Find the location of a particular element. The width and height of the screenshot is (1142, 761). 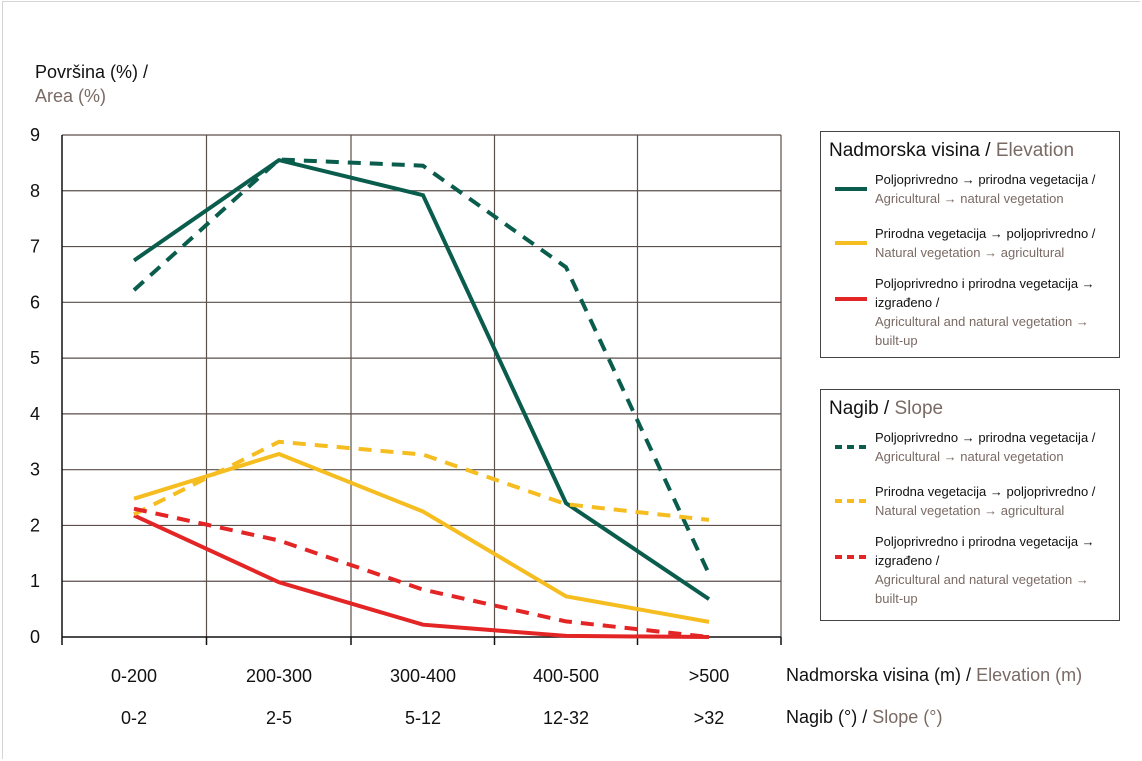

x-tick-label-slope: 5-12 is located at coordinates (423, 718).